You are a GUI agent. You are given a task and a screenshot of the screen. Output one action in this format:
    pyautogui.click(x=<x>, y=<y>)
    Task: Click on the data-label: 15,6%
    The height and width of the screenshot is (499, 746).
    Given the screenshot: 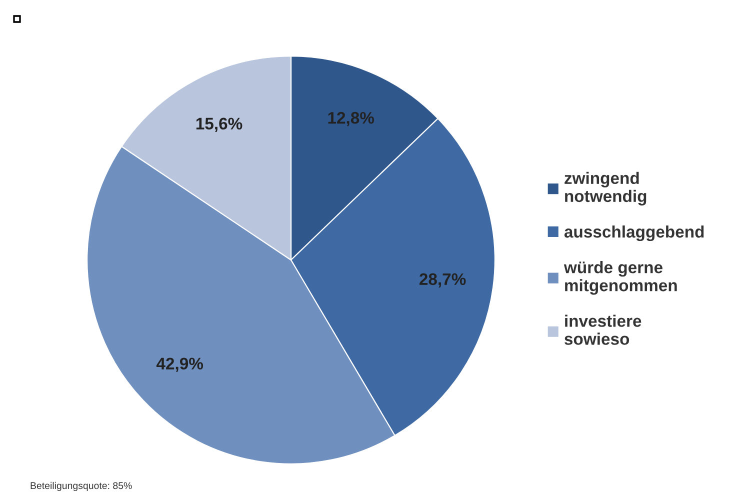 What is the action you would take?
    pyautogui.click(x=219, y=125)
    